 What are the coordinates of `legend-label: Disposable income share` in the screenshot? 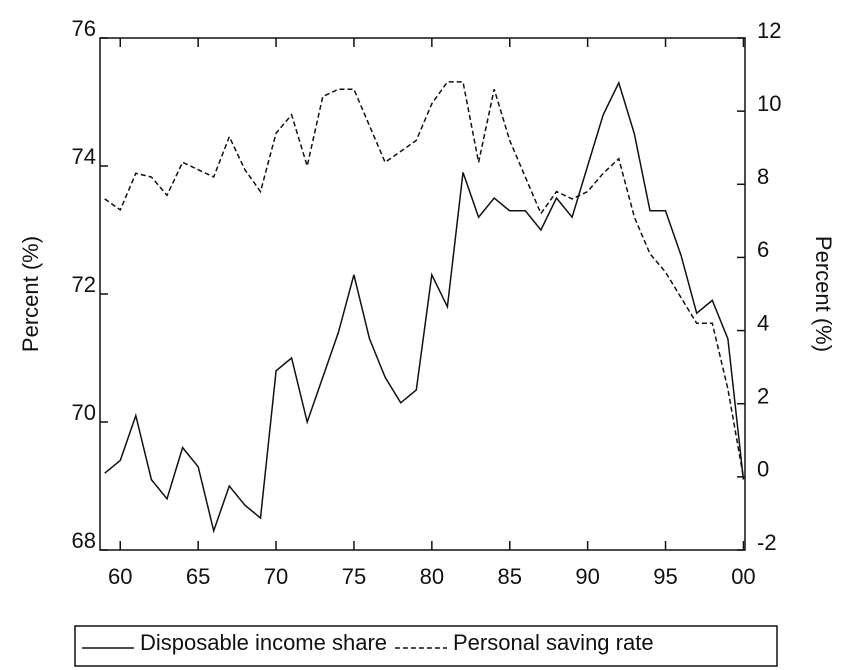 It's located at (263, 642).